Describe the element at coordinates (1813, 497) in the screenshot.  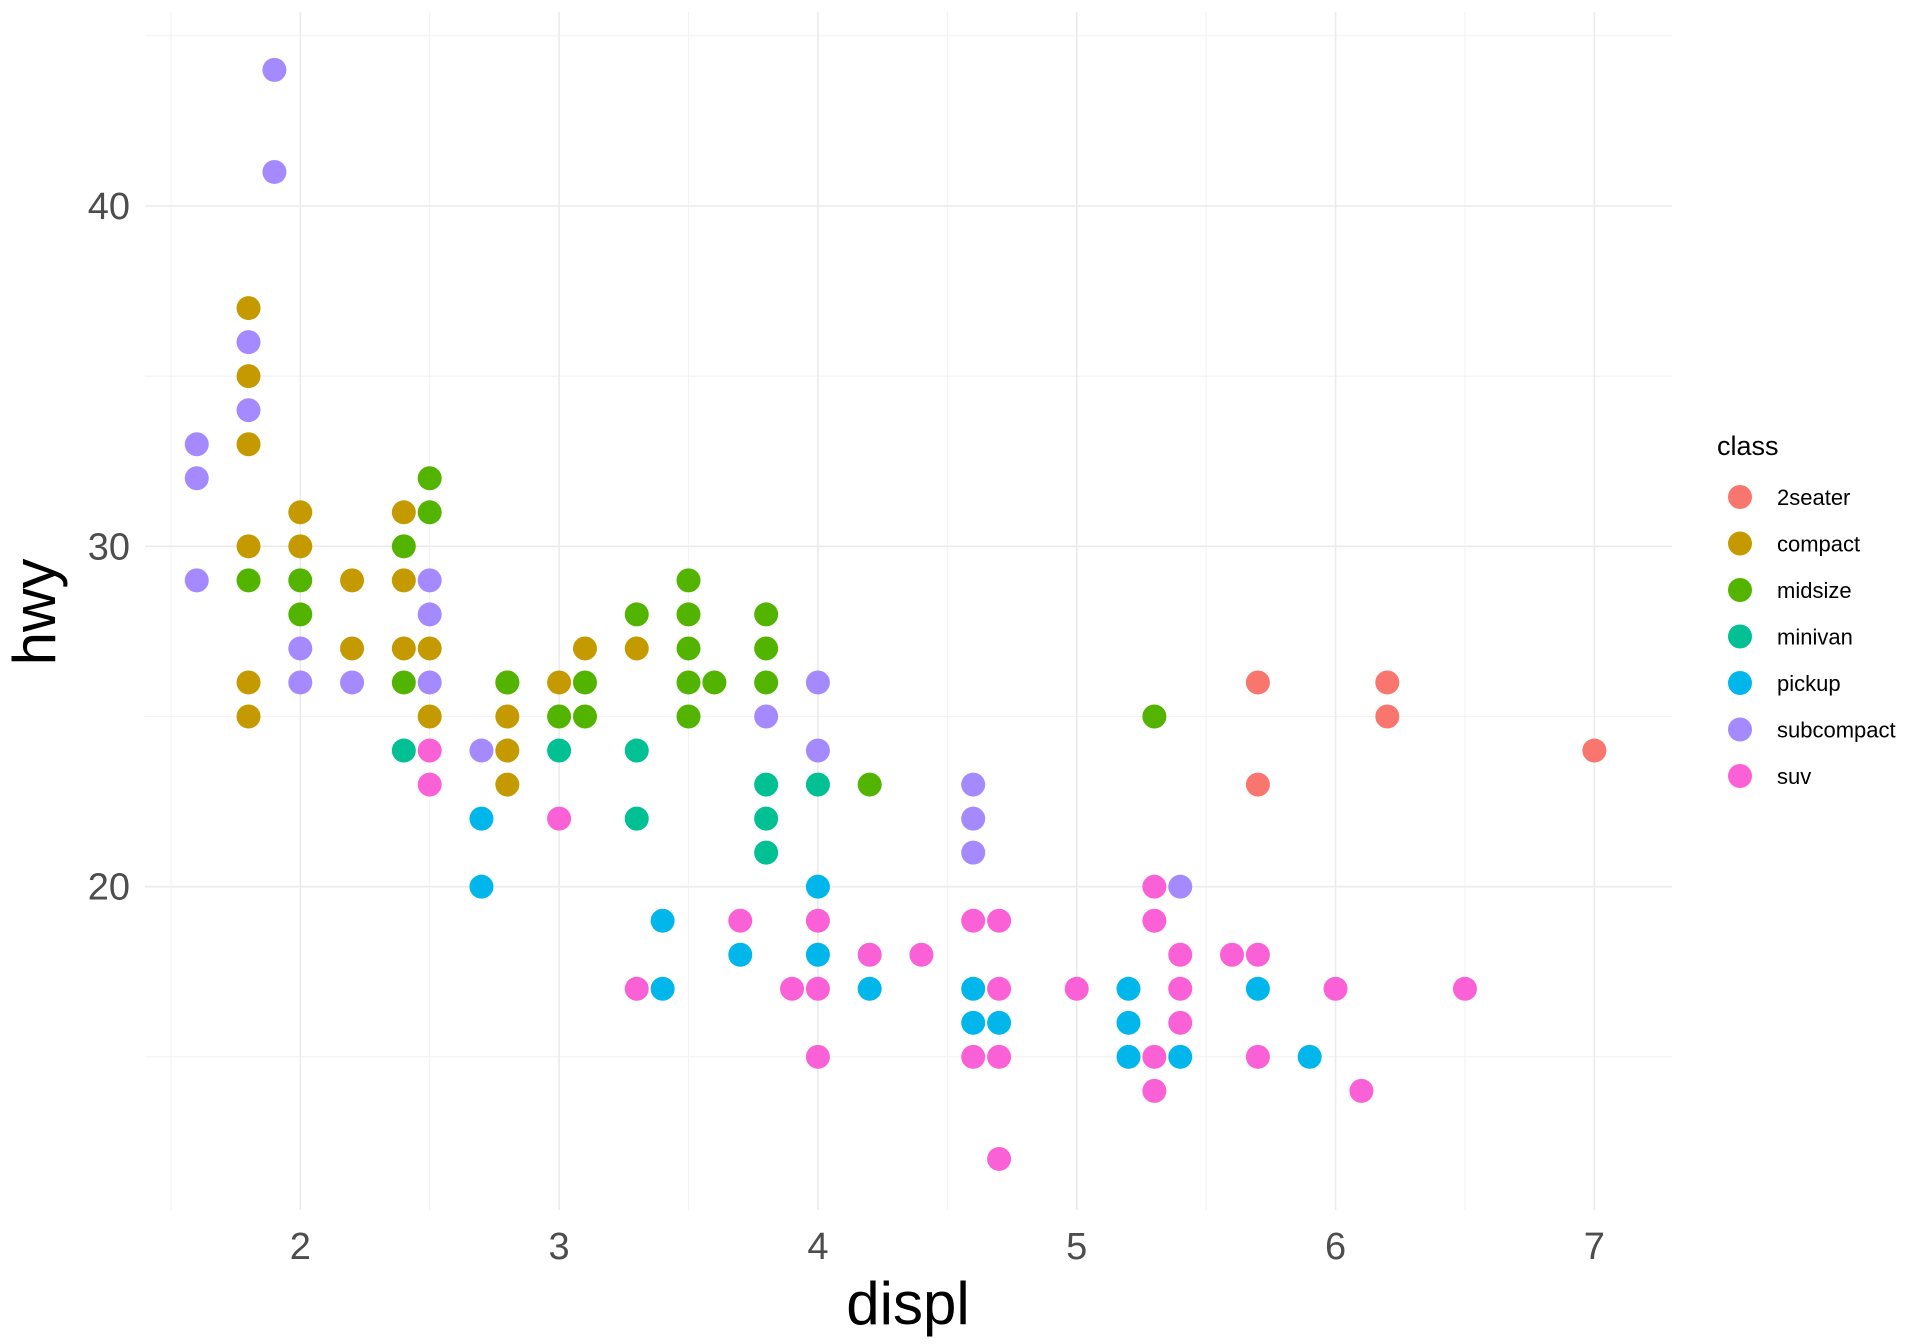
I see `legend-label: 2seater` at that location.